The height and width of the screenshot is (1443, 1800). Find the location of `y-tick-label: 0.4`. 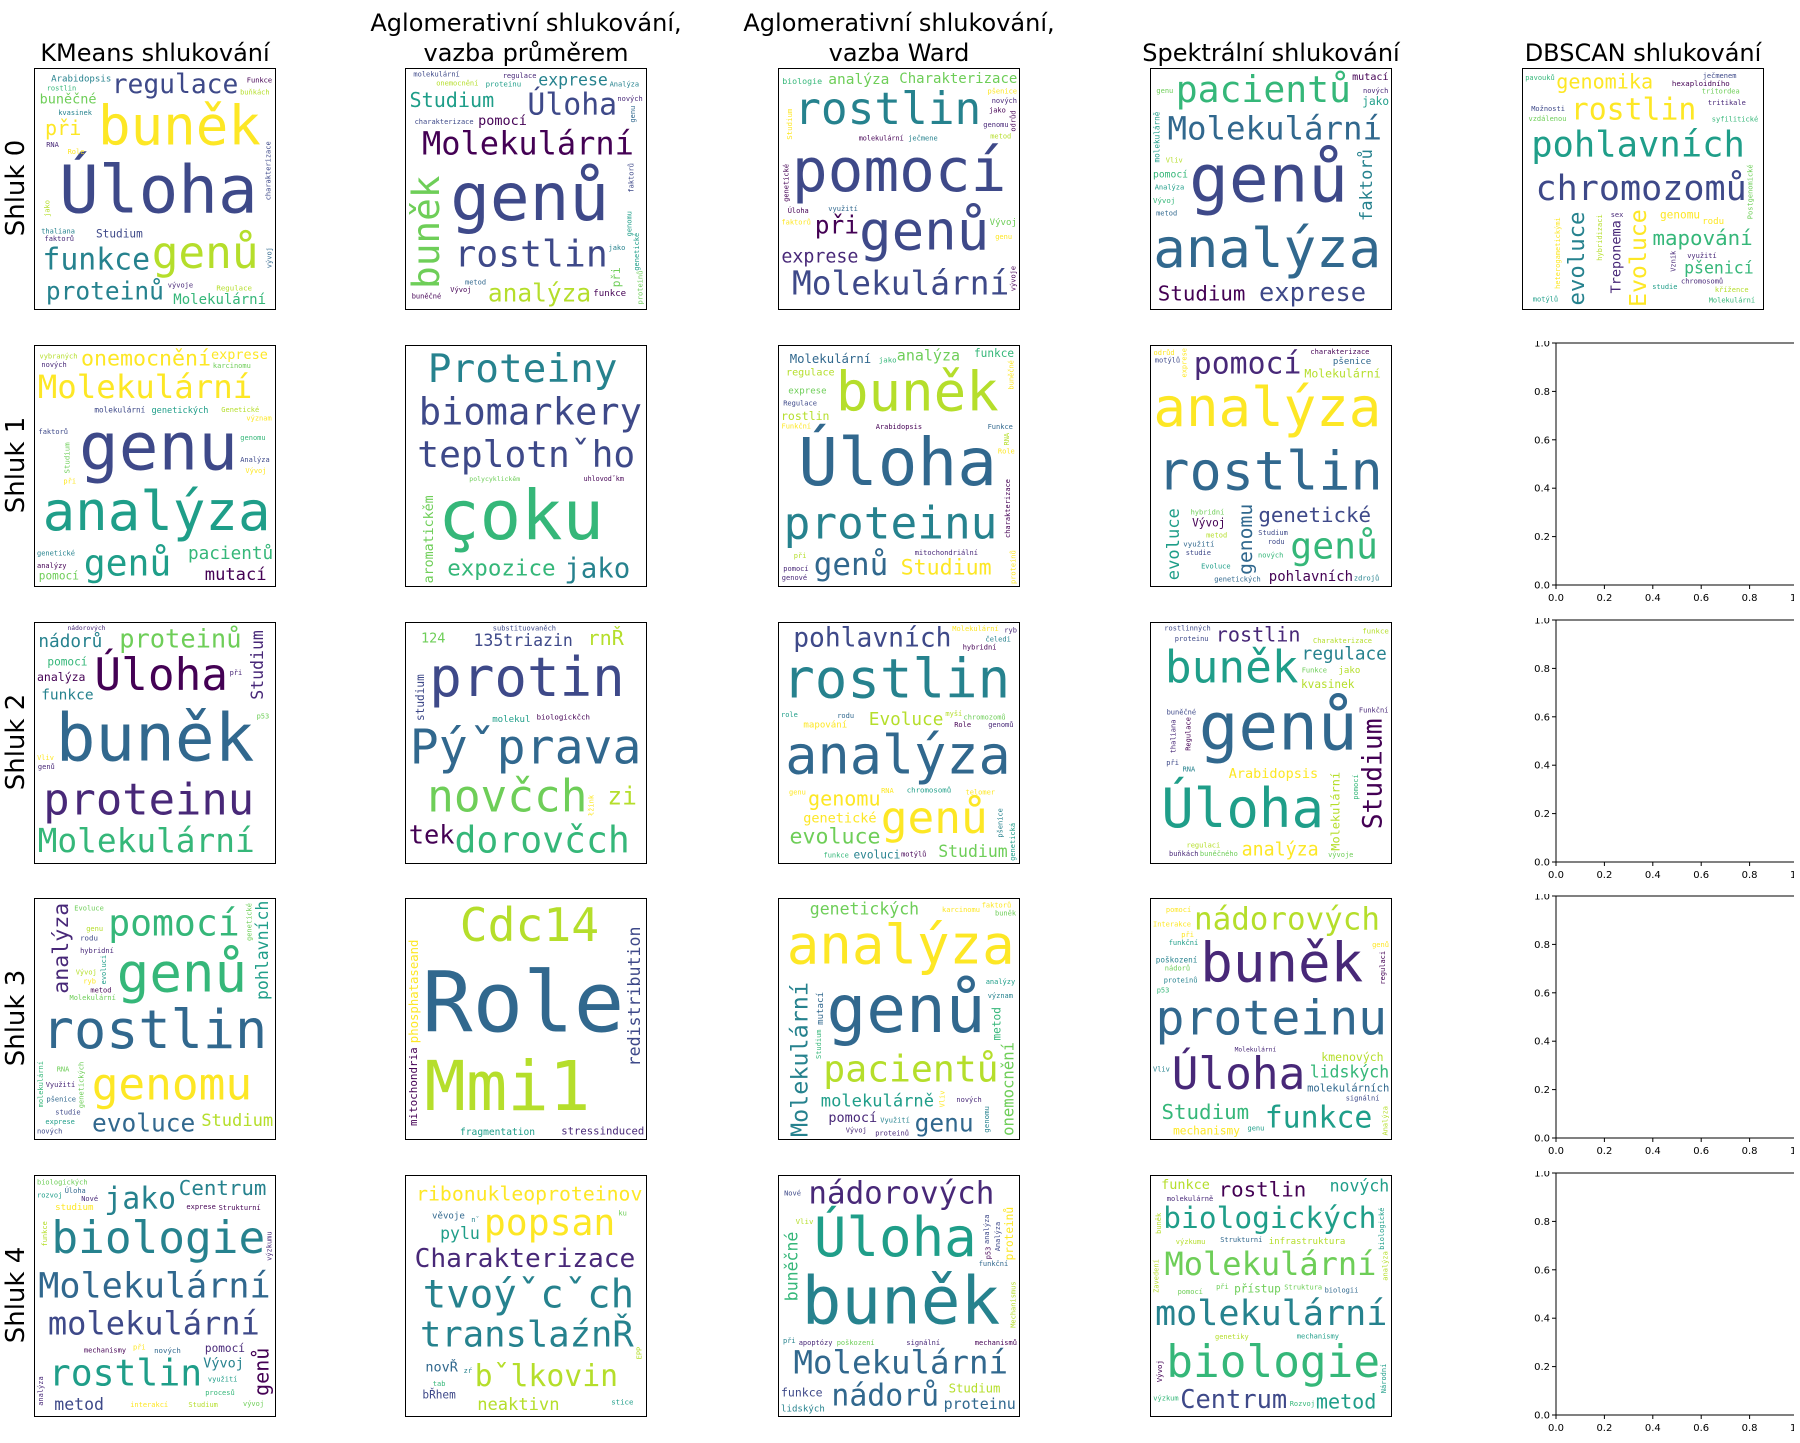

y-tick-label: 0.4 is located at coordinates (1542, 1042).